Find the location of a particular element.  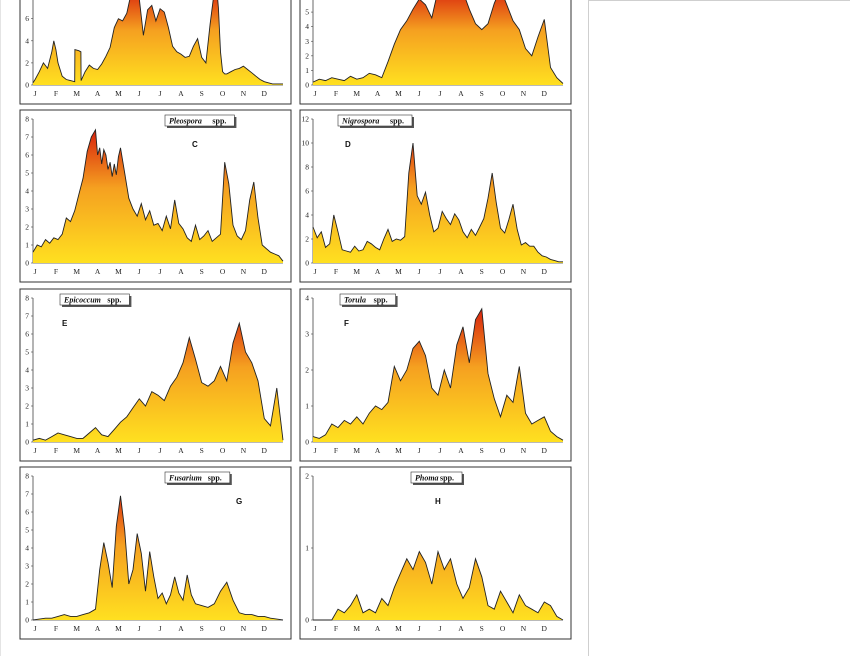

chart-panel-g: 0 1 2 3 4 5 6 7 8 J F M A M J J A S O N D Fusarium spp. G is located at coordinates (155, 553).